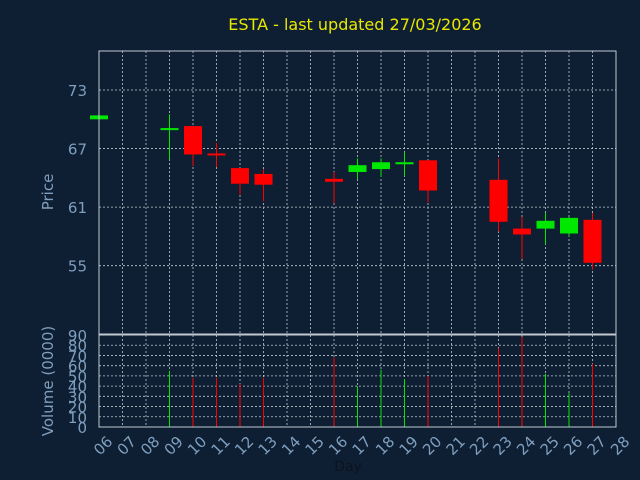 The width and height of the screenshot is (640, 480). What do you see at coordinates (77, 267) in the screenshot?
I see `price-tick-label: 55` at bounding box center [77, 267].